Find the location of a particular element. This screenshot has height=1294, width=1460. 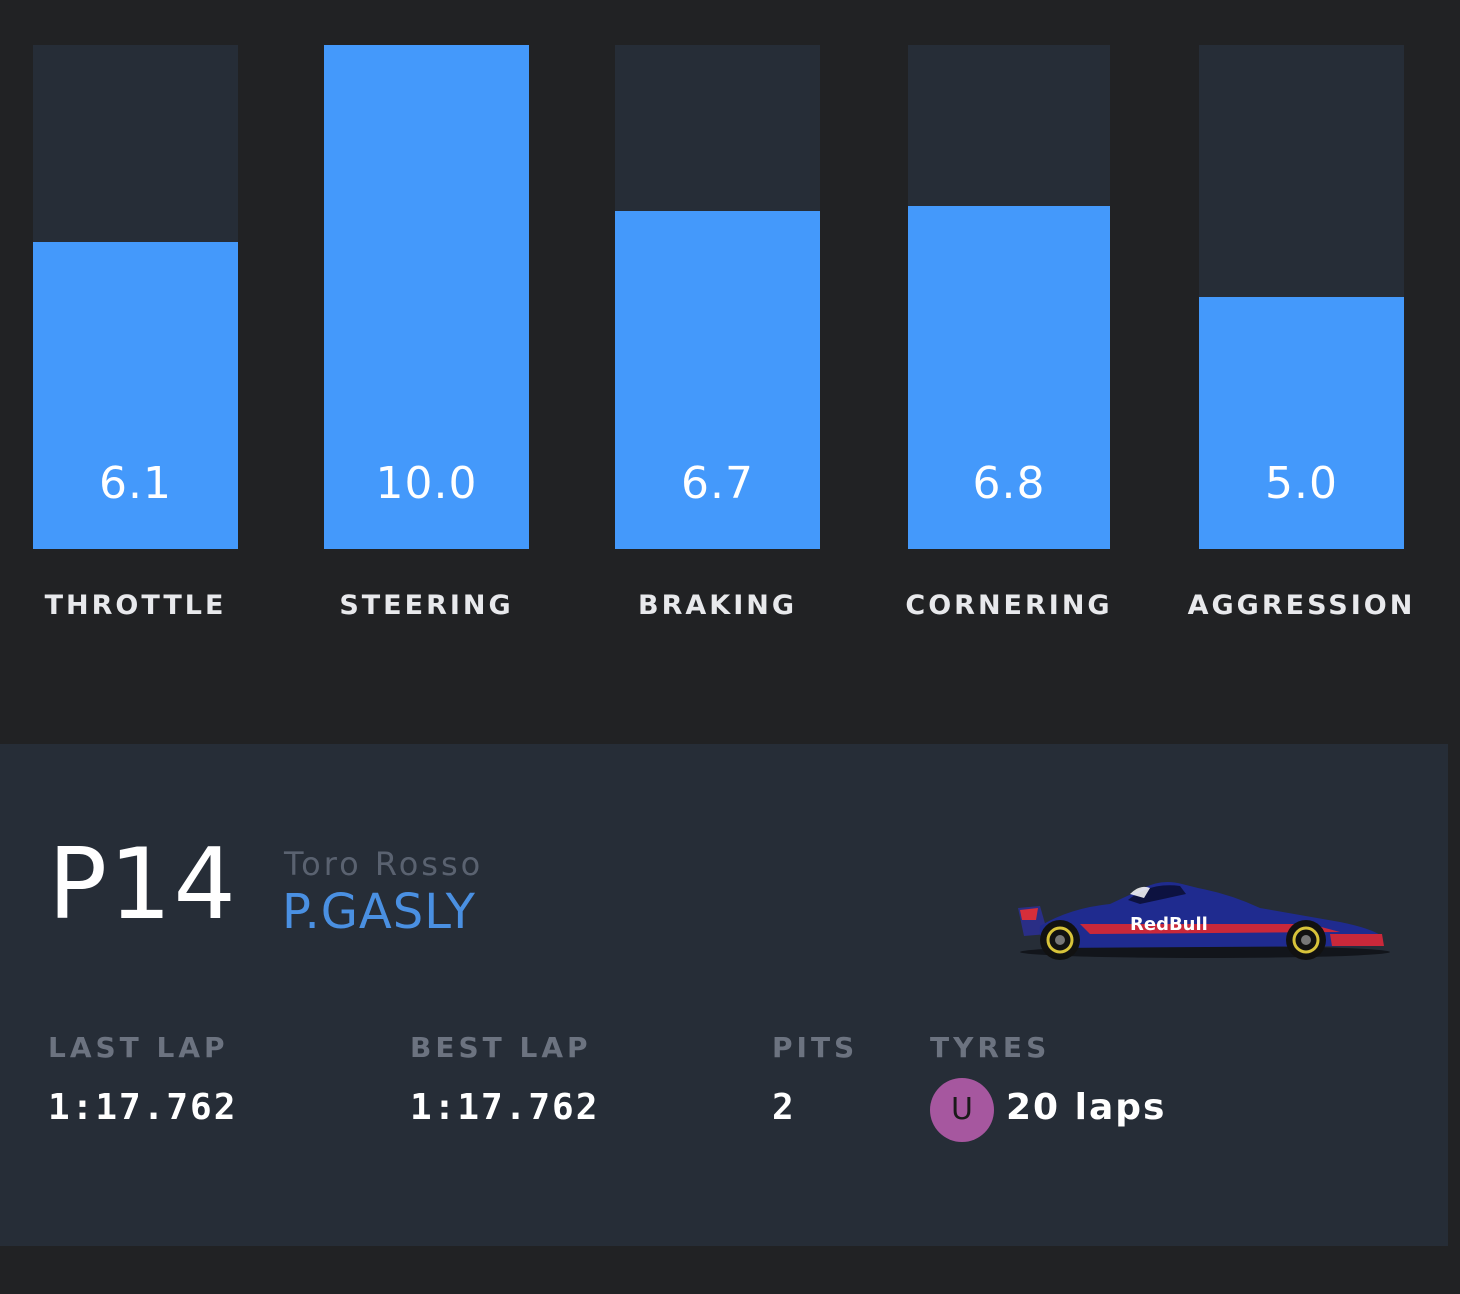

tyre-laps-value: 20 laps is located at coordinates (1086, 1107).